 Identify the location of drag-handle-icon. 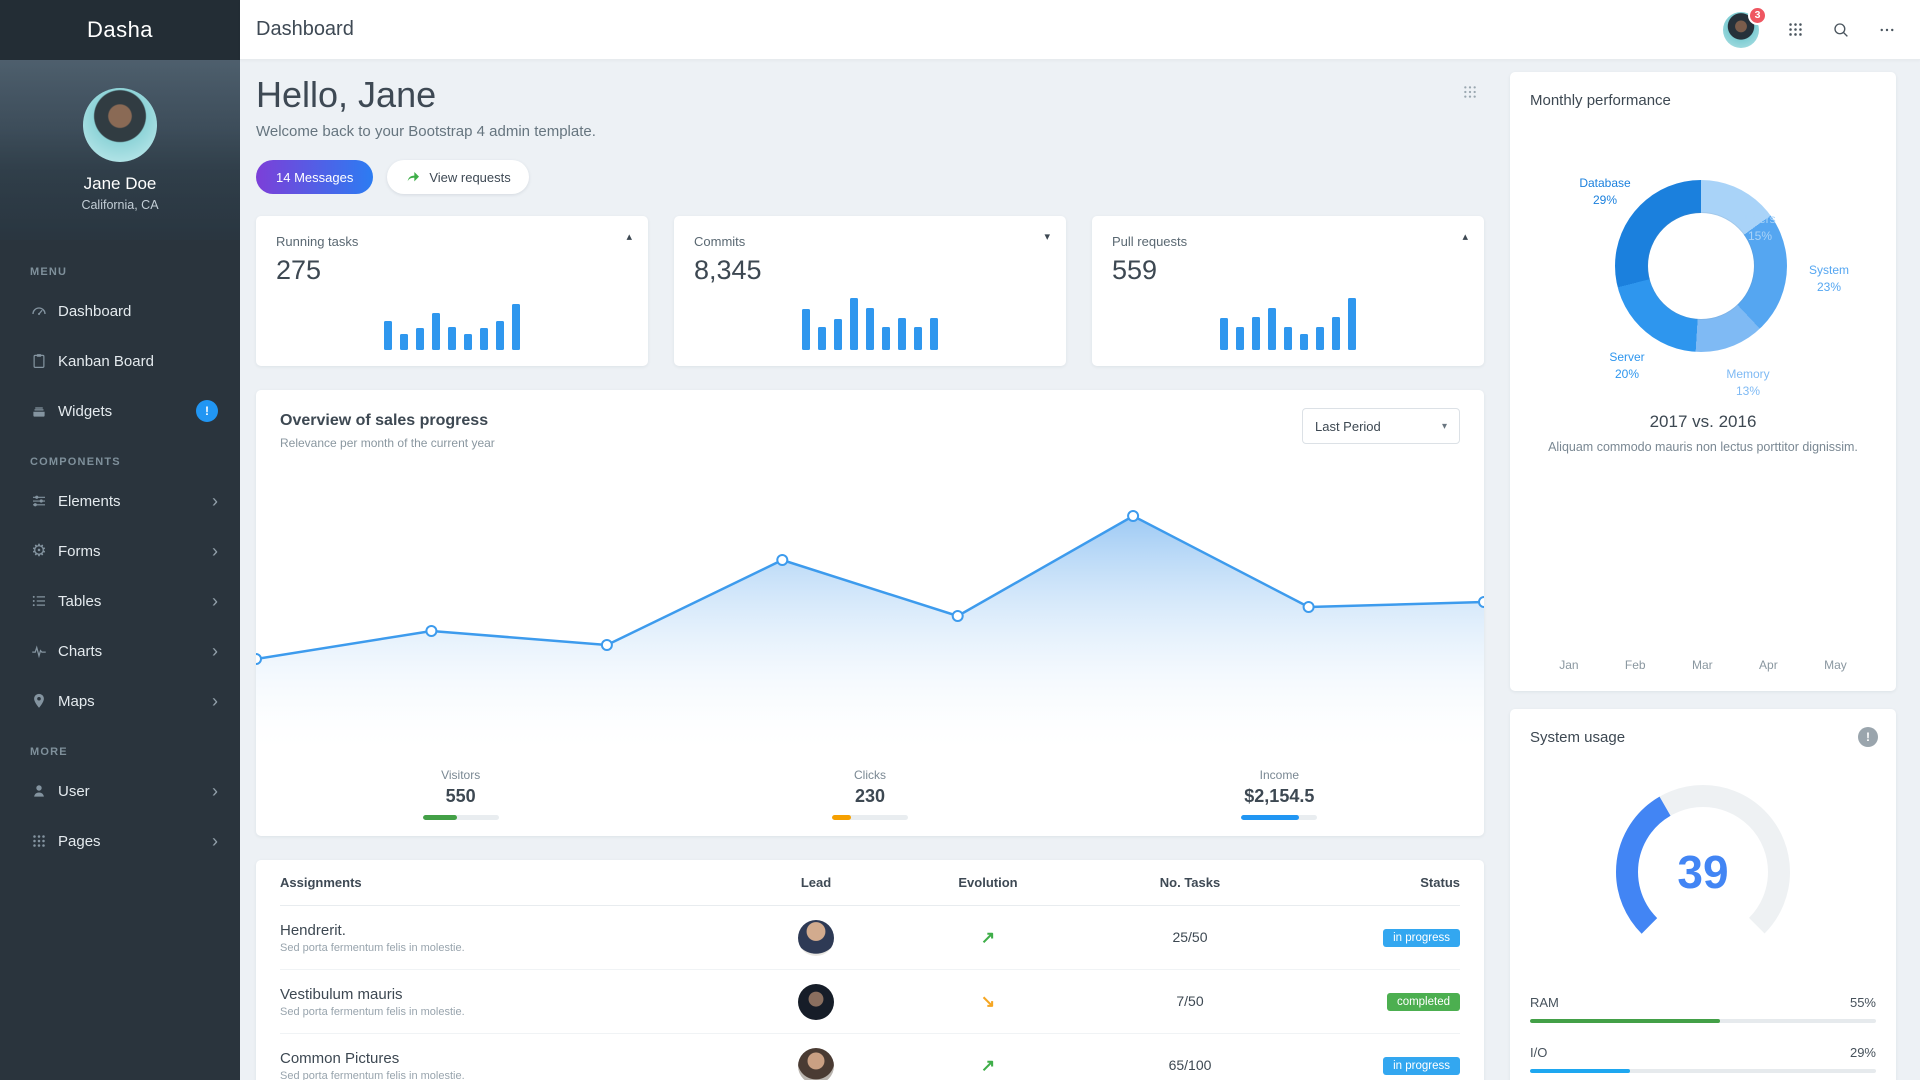
(1470, 94).